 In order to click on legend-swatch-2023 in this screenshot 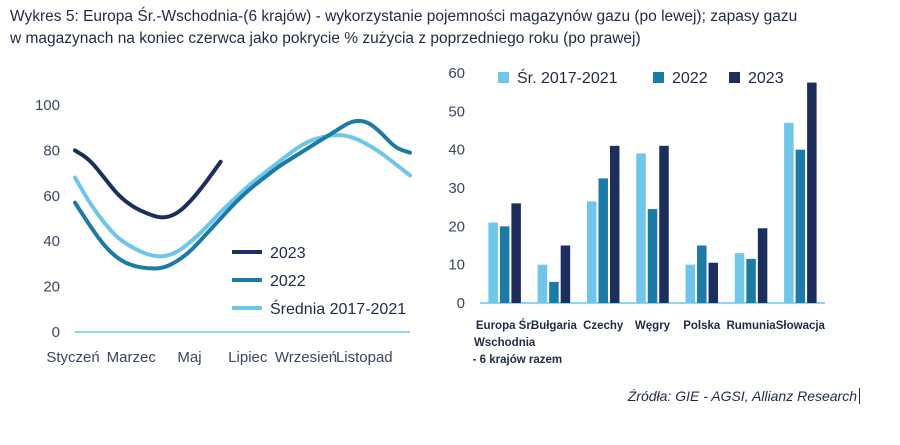, I will do `click(734, 77)`.